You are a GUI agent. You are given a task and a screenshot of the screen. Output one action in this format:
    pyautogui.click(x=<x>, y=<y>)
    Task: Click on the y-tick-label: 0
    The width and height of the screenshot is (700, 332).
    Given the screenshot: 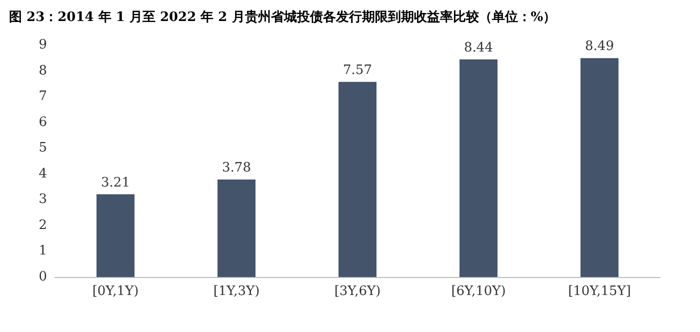 What is the action you would take?
    pyautogui.click(x=42, y=277)
    